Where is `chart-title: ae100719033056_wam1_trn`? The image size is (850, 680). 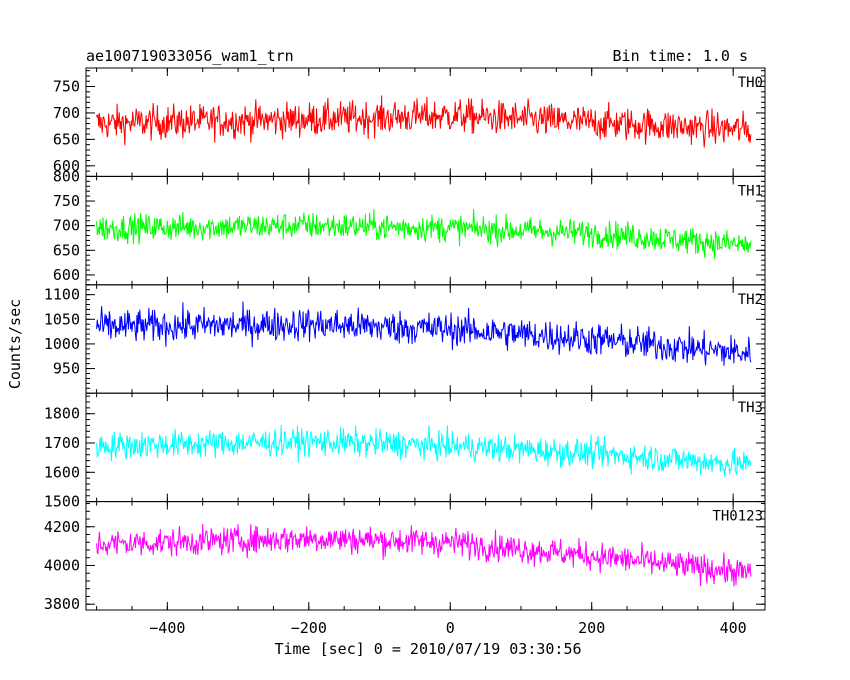 chart-title: ae100719033056_wam1_trn is located at coordinates (190, 56).